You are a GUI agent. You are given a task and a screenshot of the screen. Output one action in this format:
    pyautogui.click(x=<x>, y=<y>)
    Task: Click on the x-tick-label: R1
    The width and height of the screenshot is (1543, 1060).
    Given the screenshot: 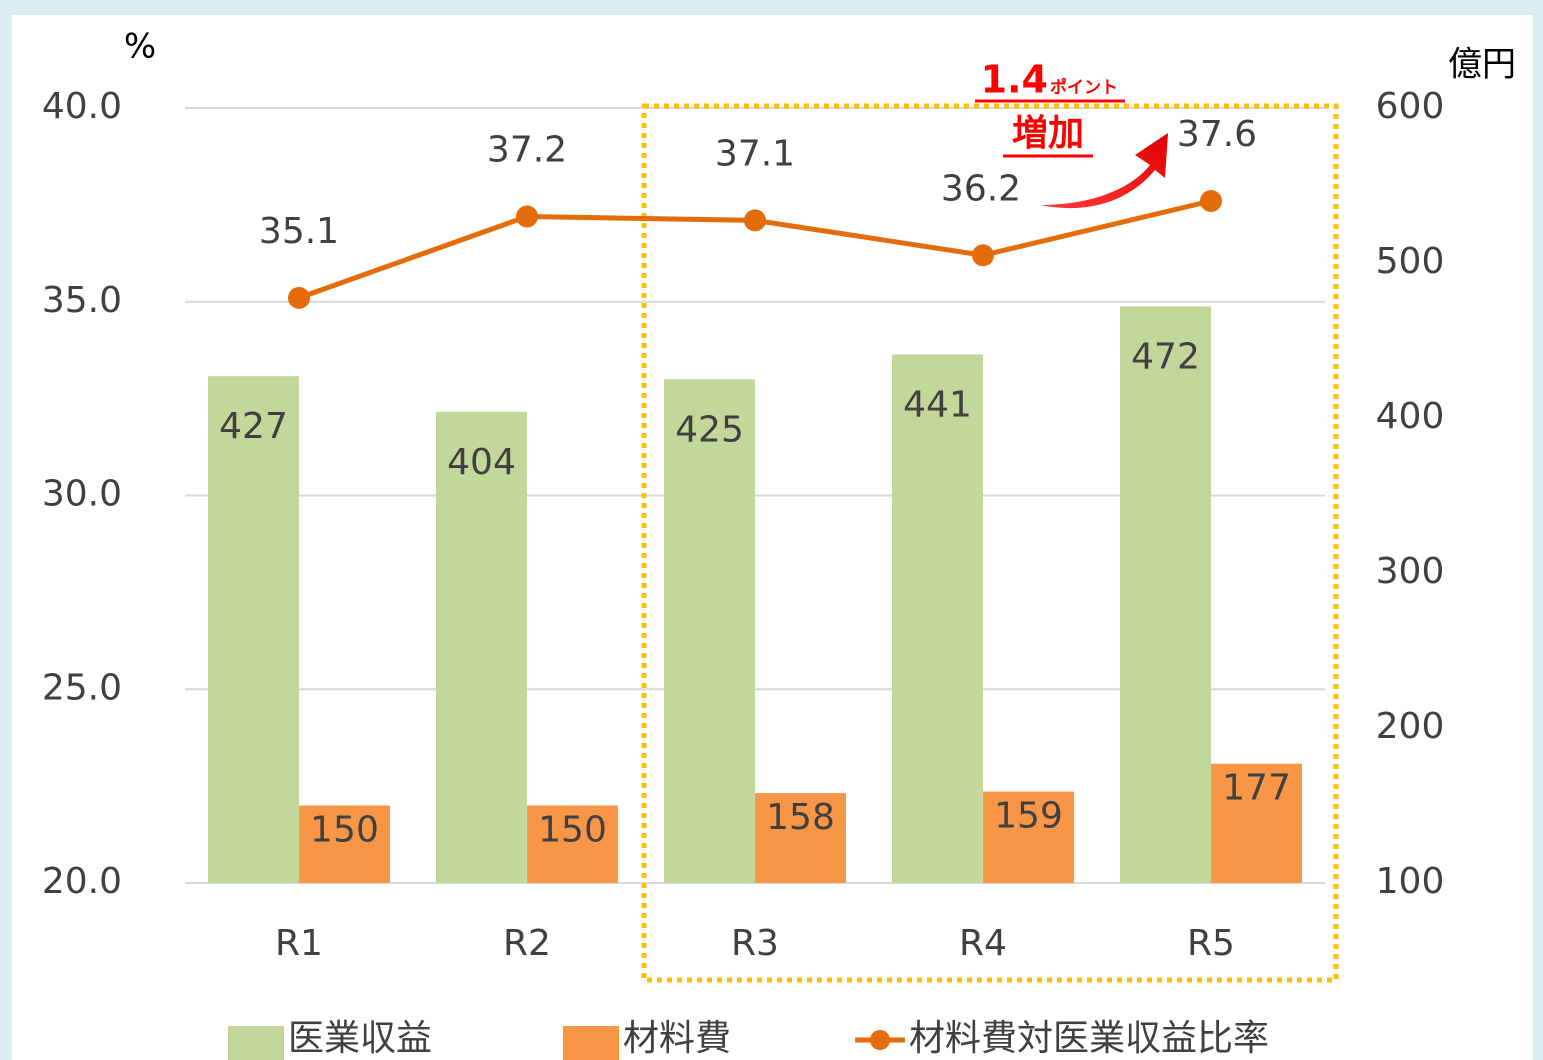 What is the action you would take?
    pyautogui.click(x=299, y=943)
    